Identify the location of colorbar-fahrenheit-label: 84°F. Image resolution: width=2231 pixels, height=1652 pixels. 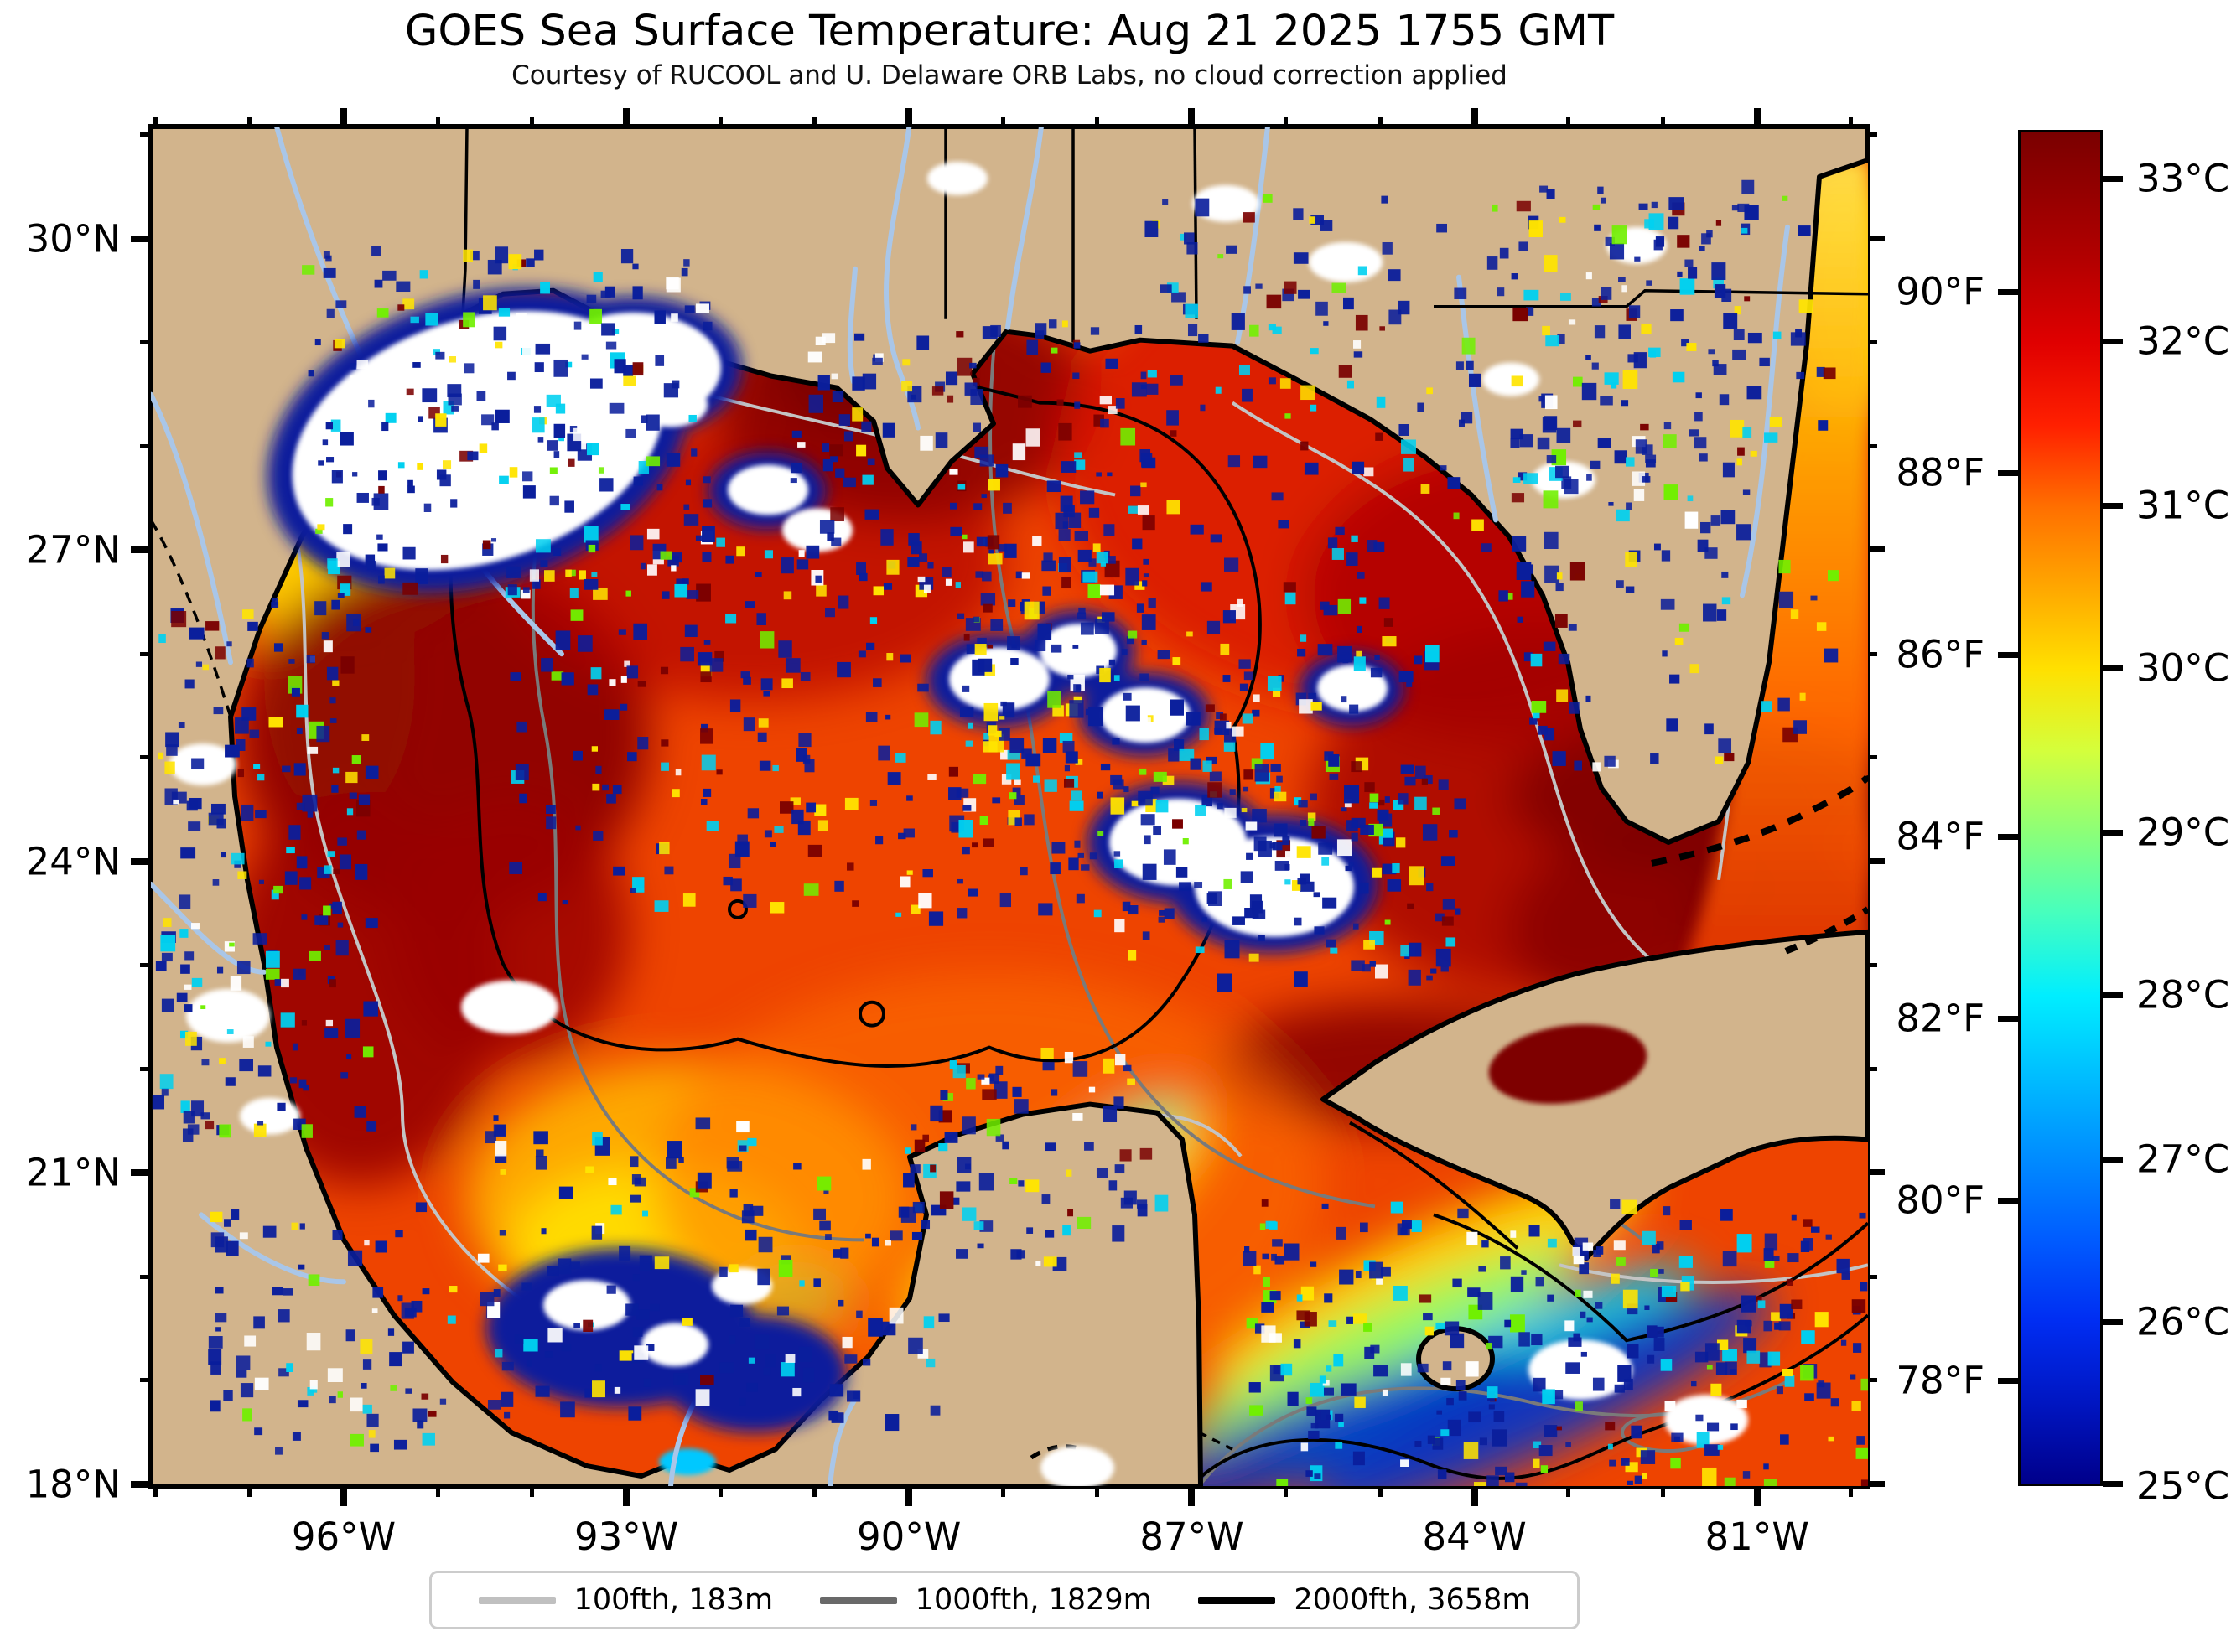
(1940, 836).